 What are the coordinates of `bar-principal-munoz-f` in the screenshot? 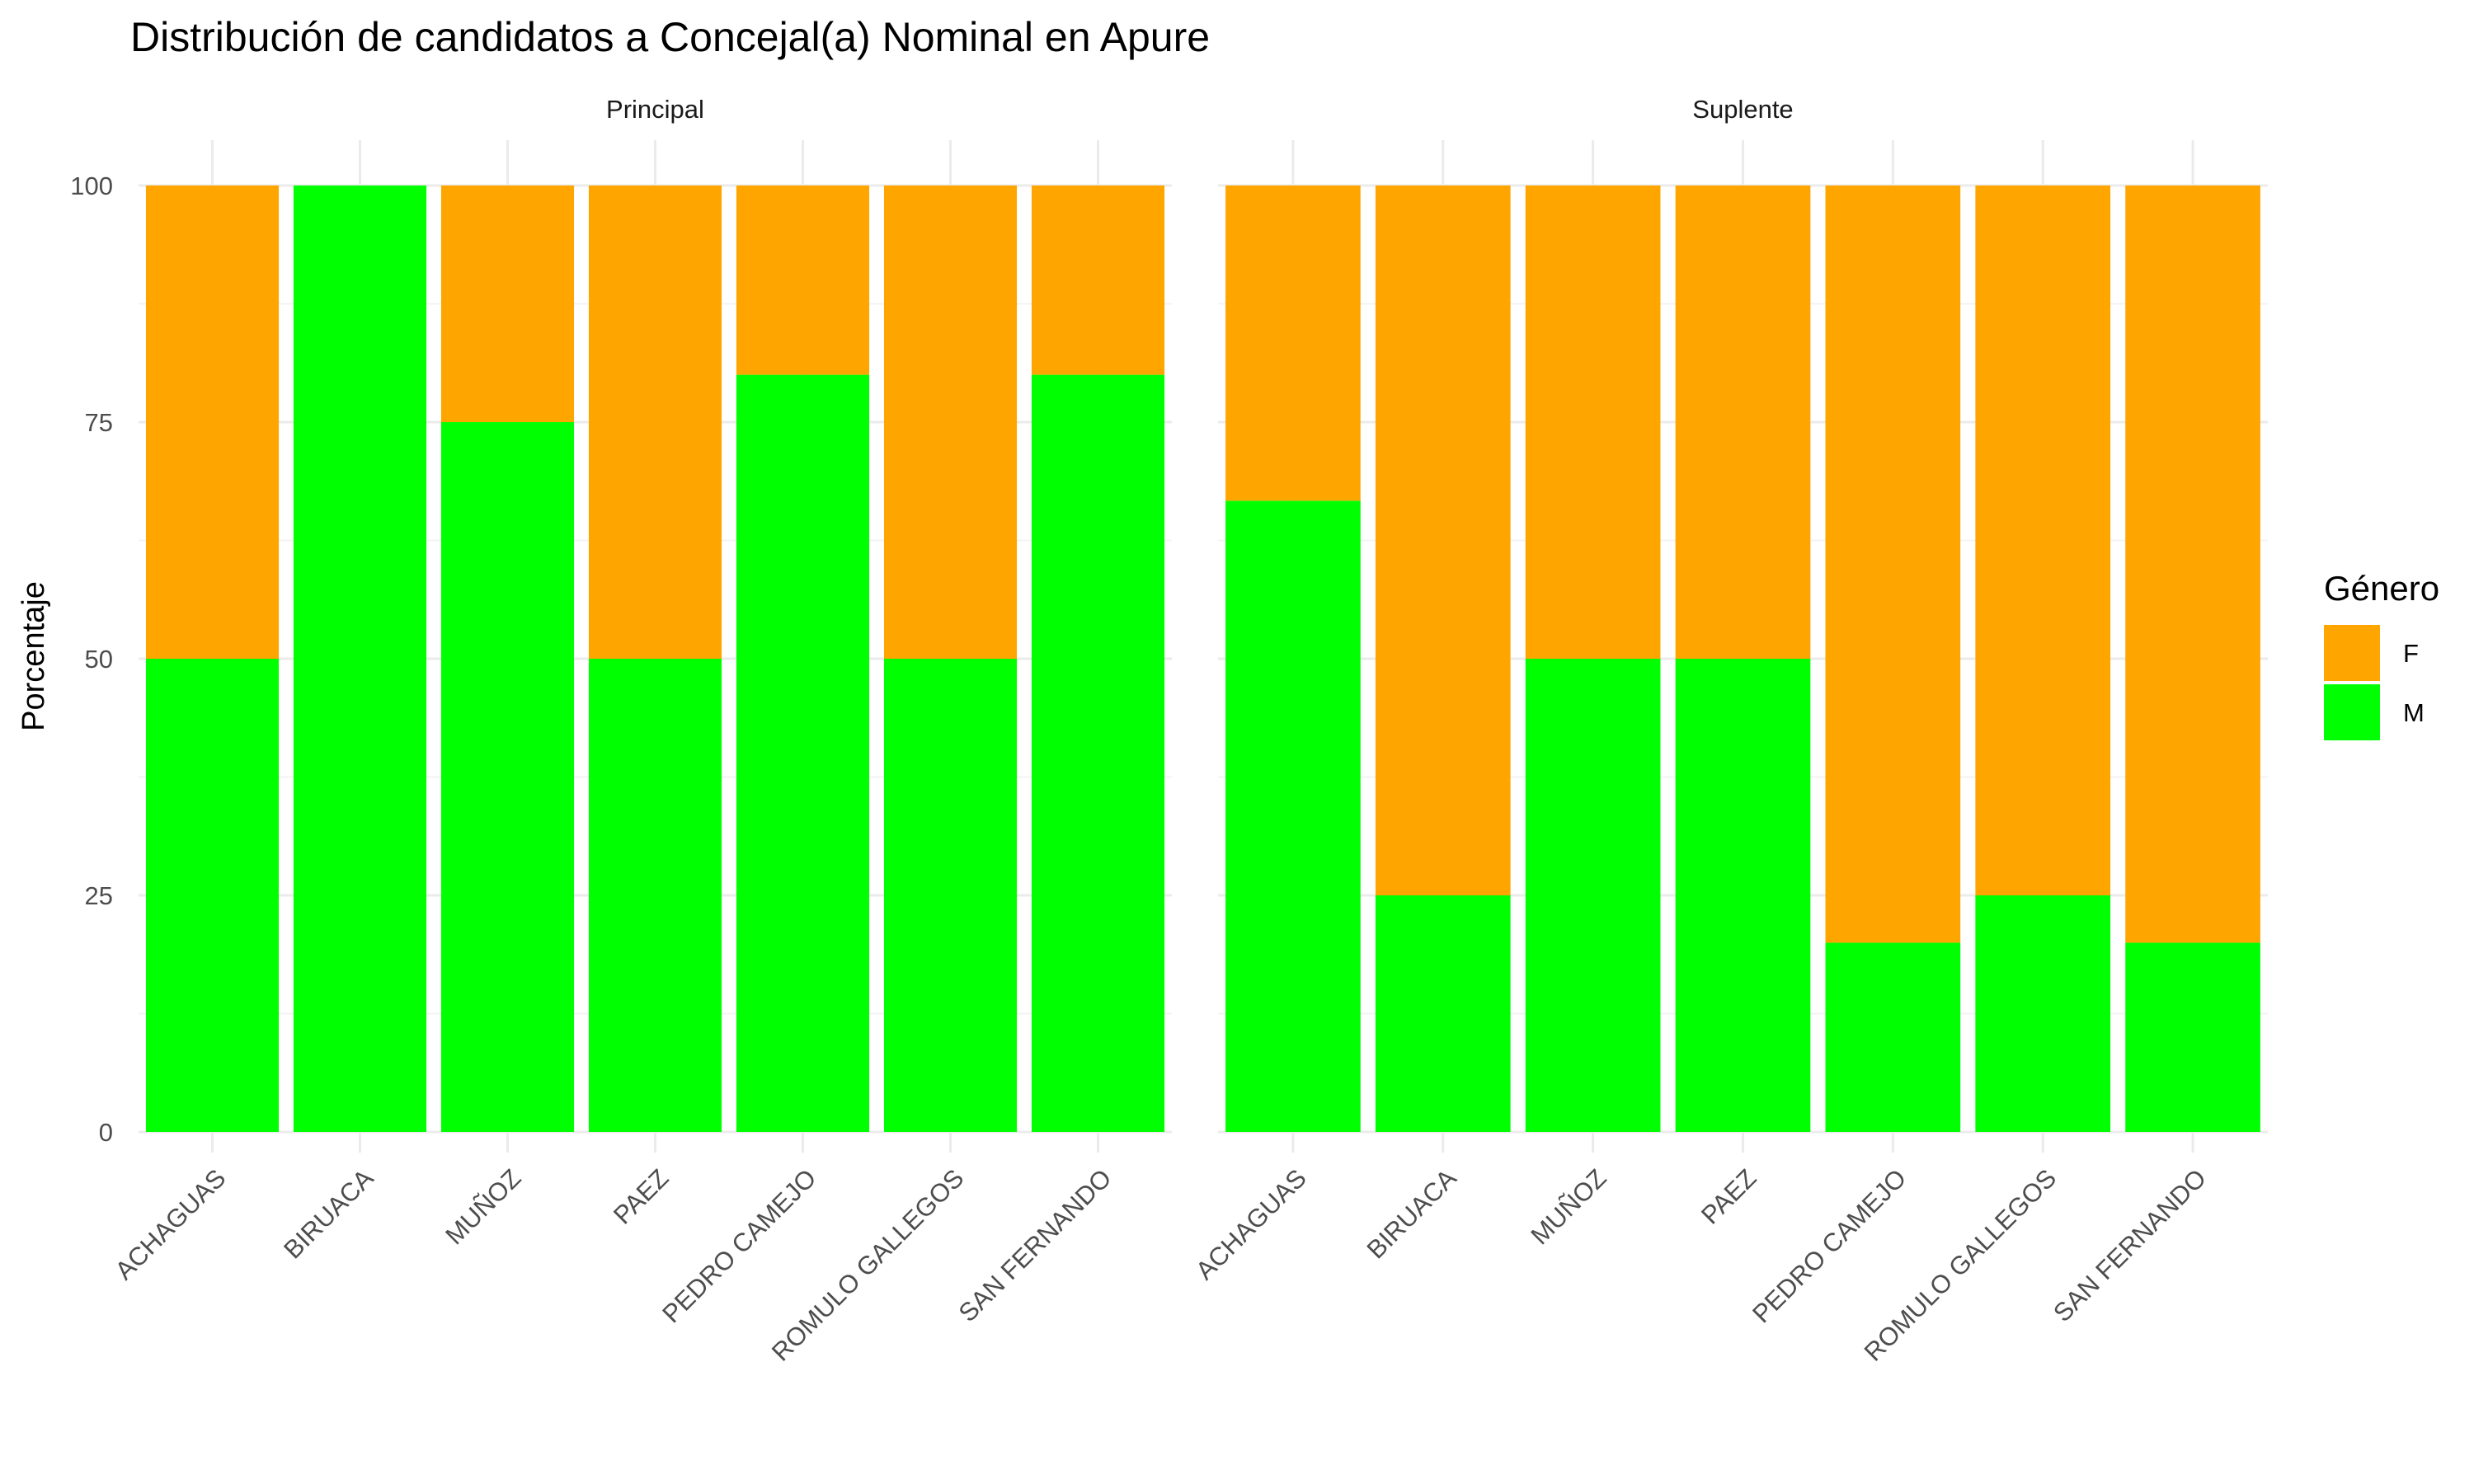 It's located at (507, 304).